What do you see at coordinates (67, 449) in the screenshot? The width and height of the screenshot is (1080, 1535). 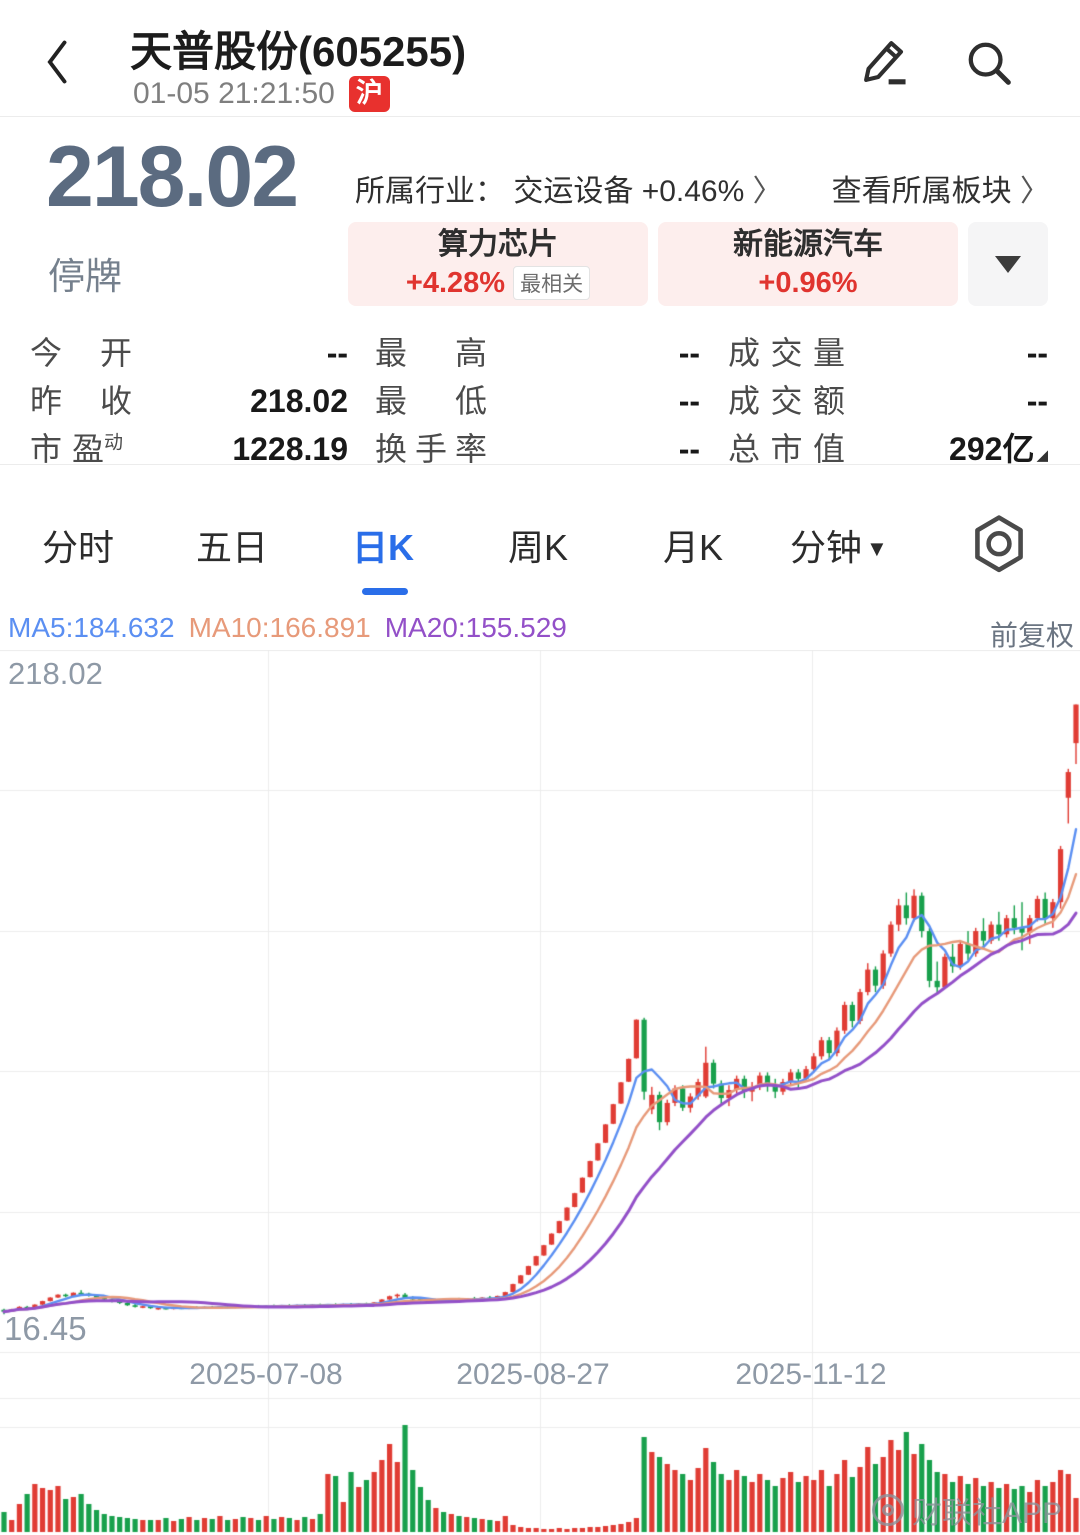 I see `stat-label: 市盈` at bounding box center [67, 449].